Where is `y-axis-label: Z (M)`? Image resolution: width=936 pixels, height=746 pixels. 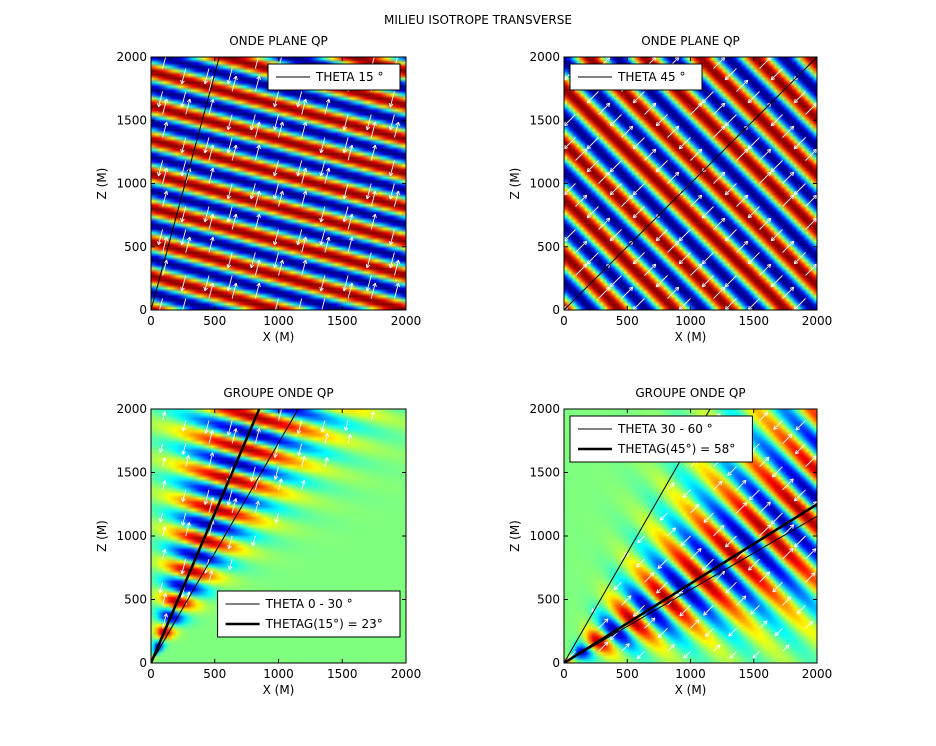 y-axis-label: Z (M) is located at coordinates (515, 184).